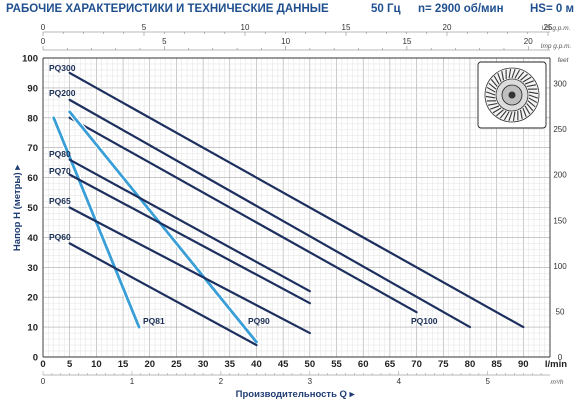 The image size is (580, 409). Describe the element at coordinates (154, 321) in the screenshot. I see `series-label-pq81: PQ81` at that location.